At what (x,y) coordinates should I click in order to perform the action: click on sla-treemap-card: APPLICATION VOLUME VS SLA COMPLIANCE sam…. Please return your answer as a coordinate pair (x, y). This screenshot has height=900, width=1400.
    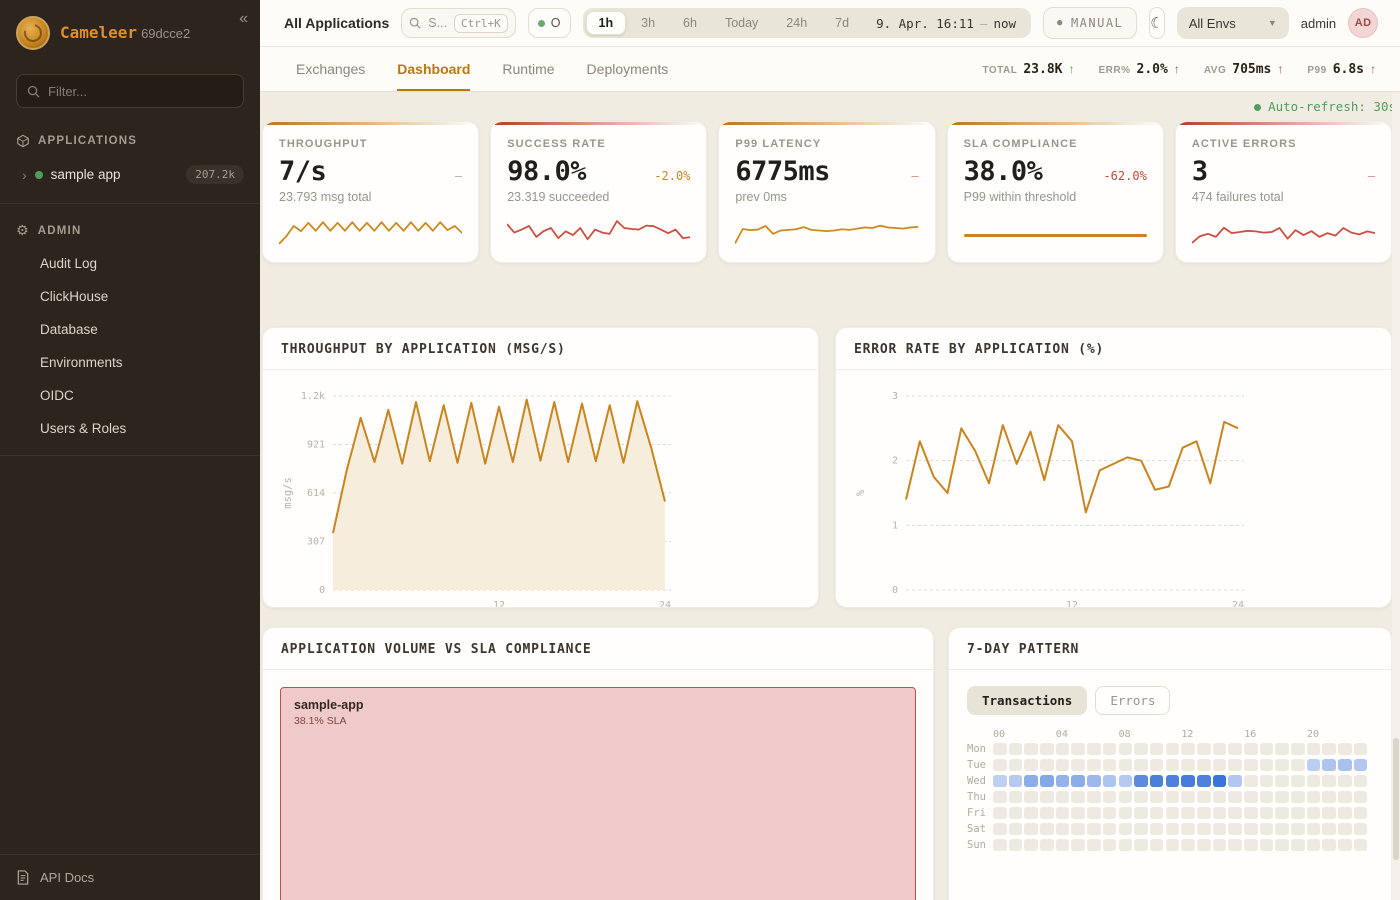
    Looking at the image, I should click on (598, 763).